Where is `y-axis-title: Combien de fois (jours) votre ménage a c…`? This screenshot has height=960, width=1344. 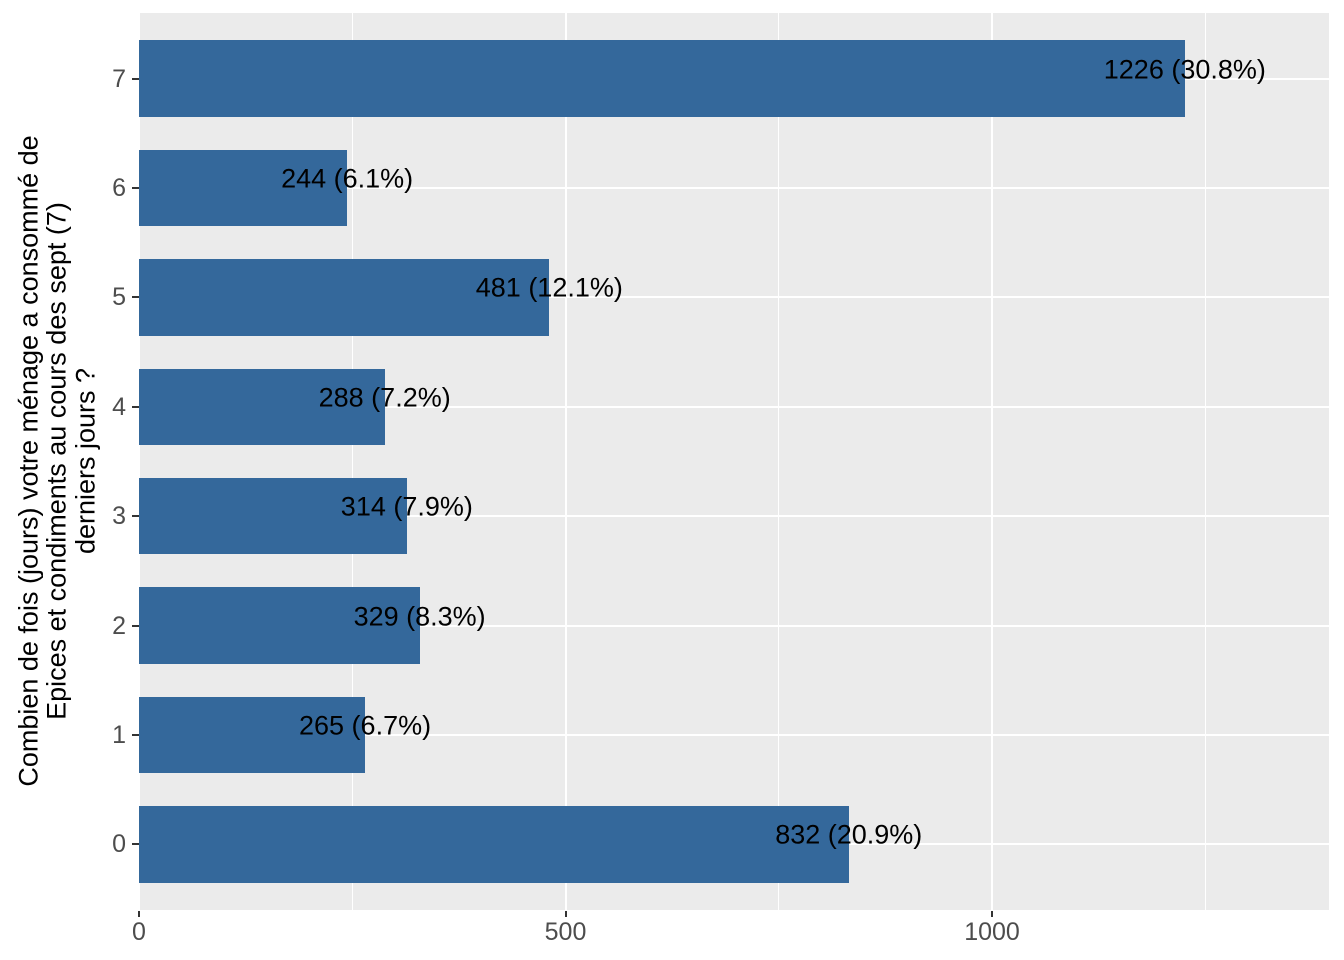 y-axis-title: Combien de fois (jours) votre ménage a c… is located at coordinates (57, 461).